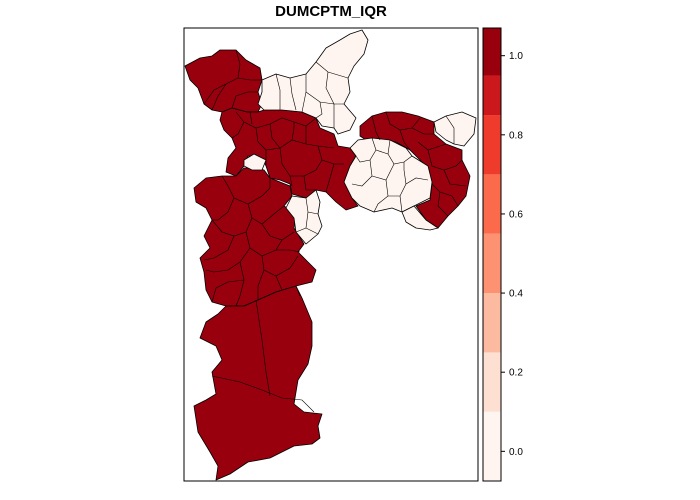  What do you see at coordinates (516, 214) in the screenshot?
I see `legend-tick-label: 0.6` at bounding box center [516, 214].